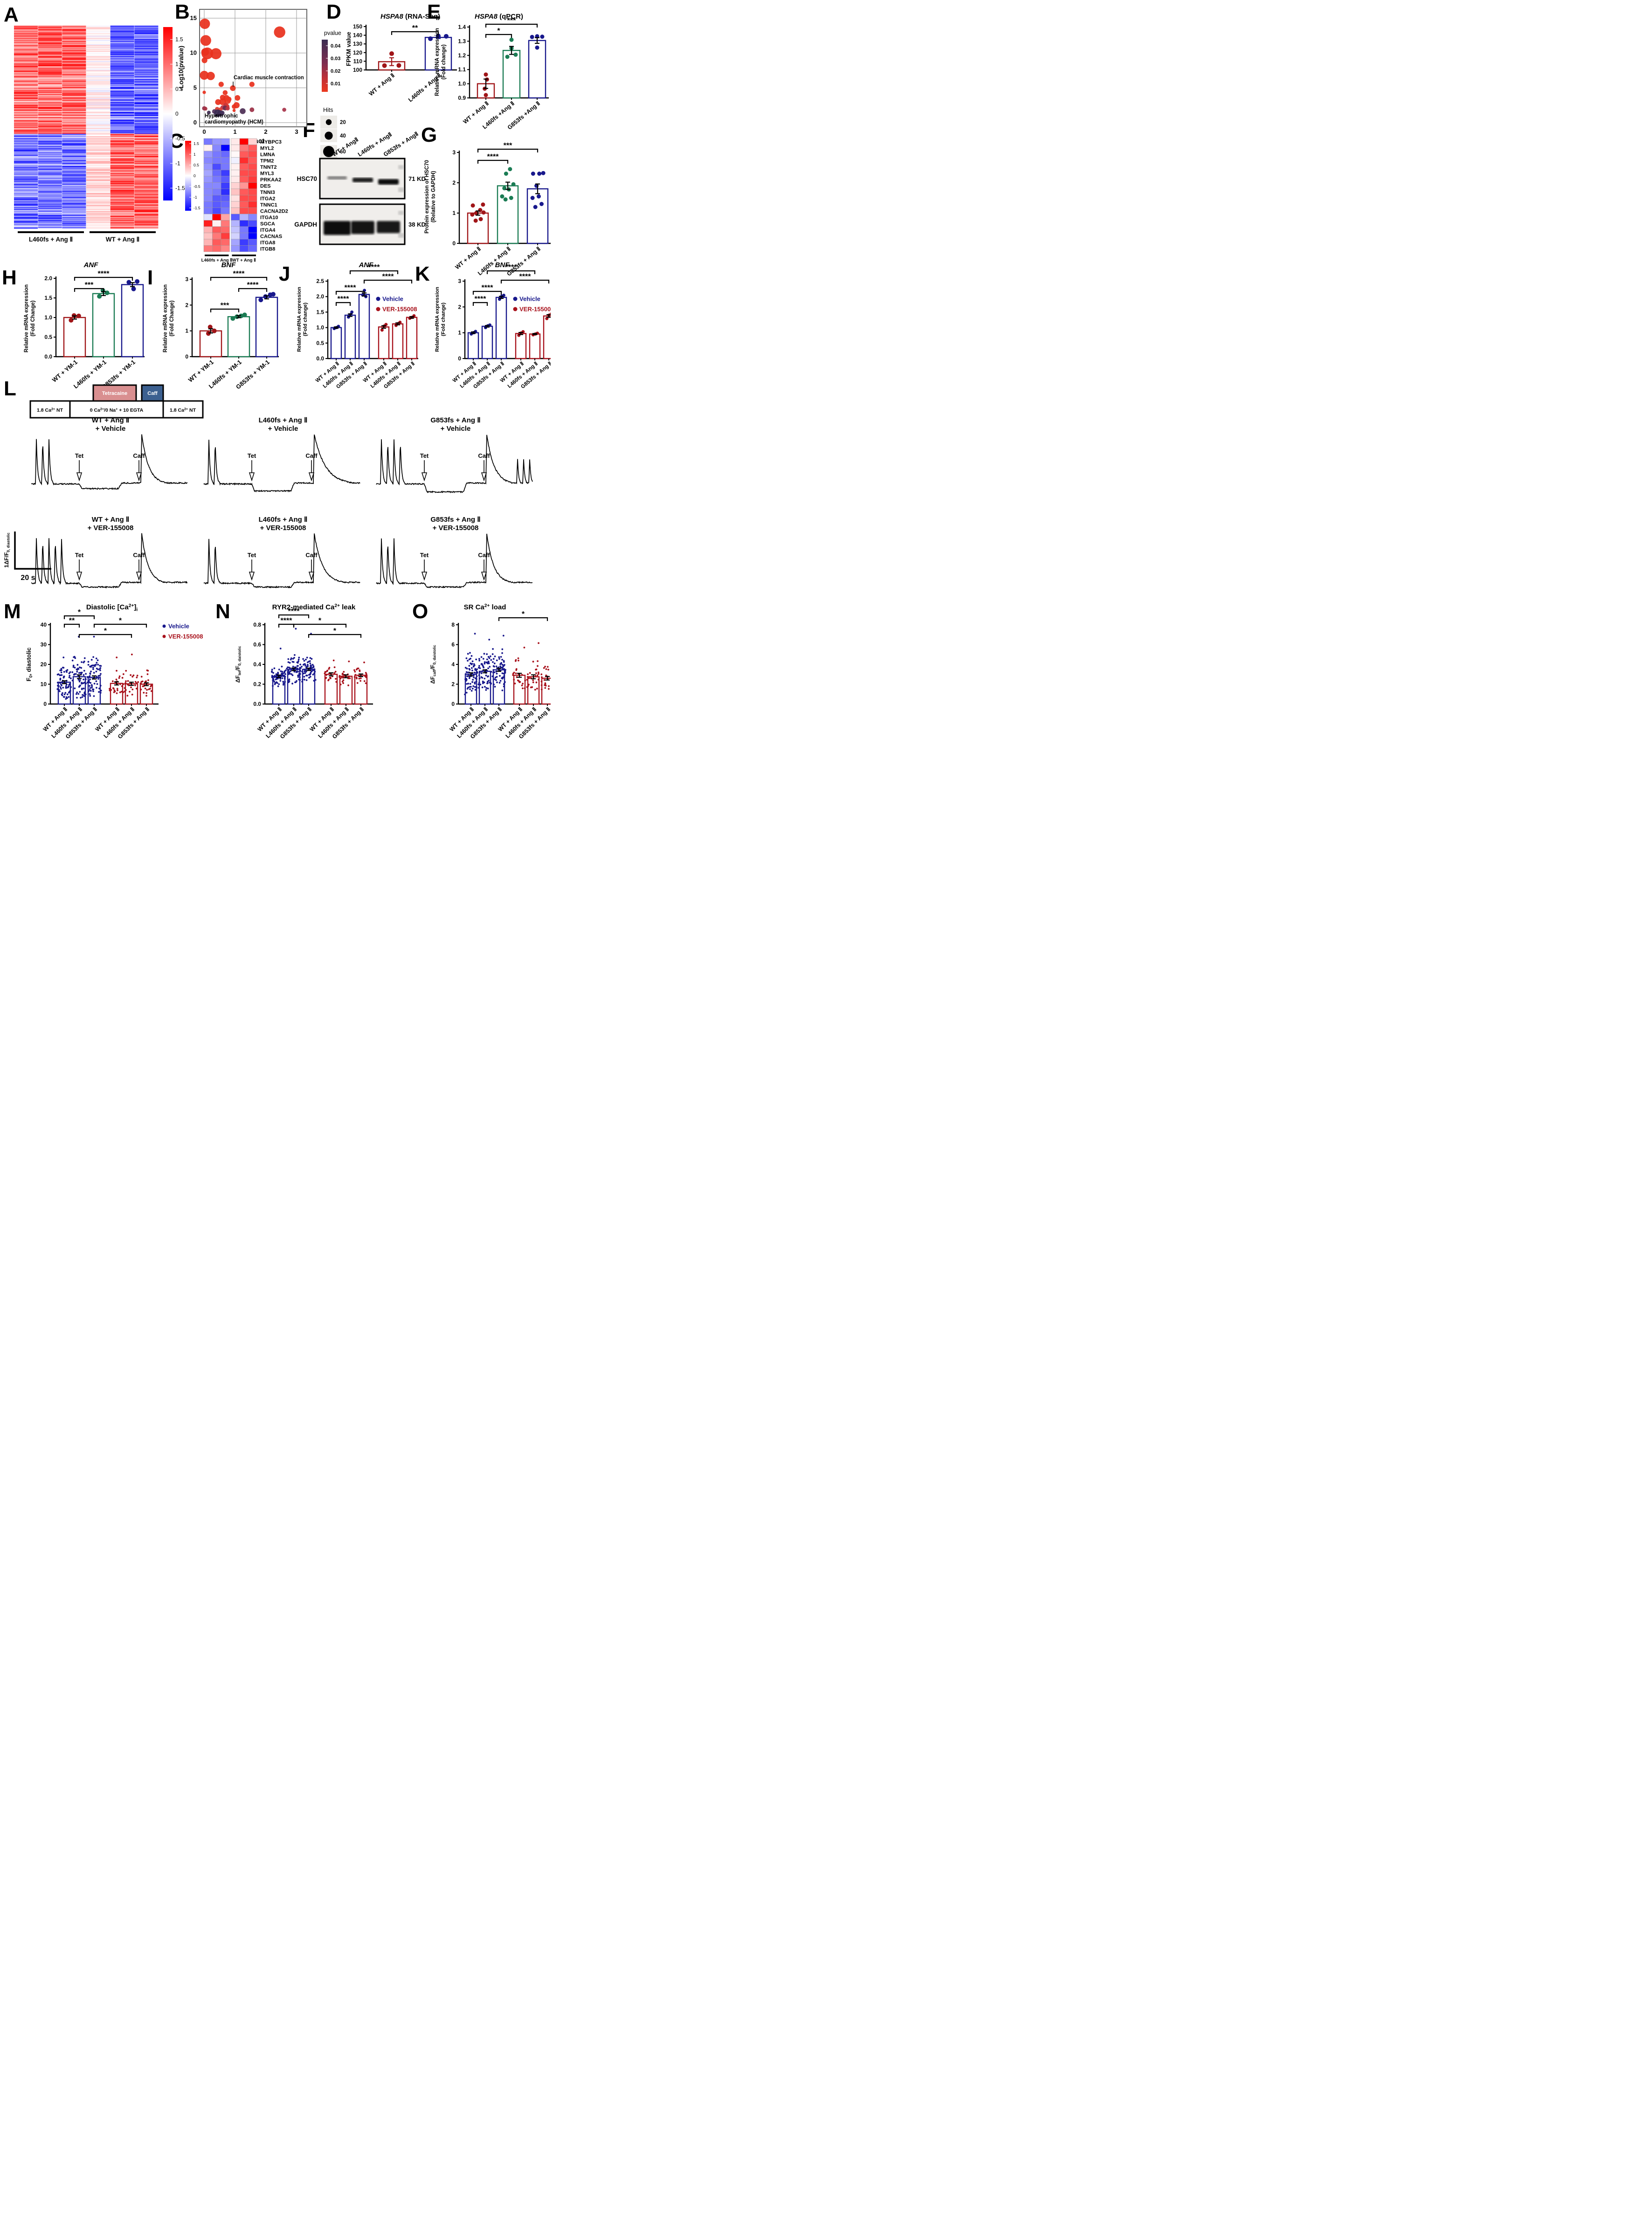 This screenshot has height=2230, width=1652. I want to click on chart-title: Diastolic [Ca2+]i, so click(112, 608).